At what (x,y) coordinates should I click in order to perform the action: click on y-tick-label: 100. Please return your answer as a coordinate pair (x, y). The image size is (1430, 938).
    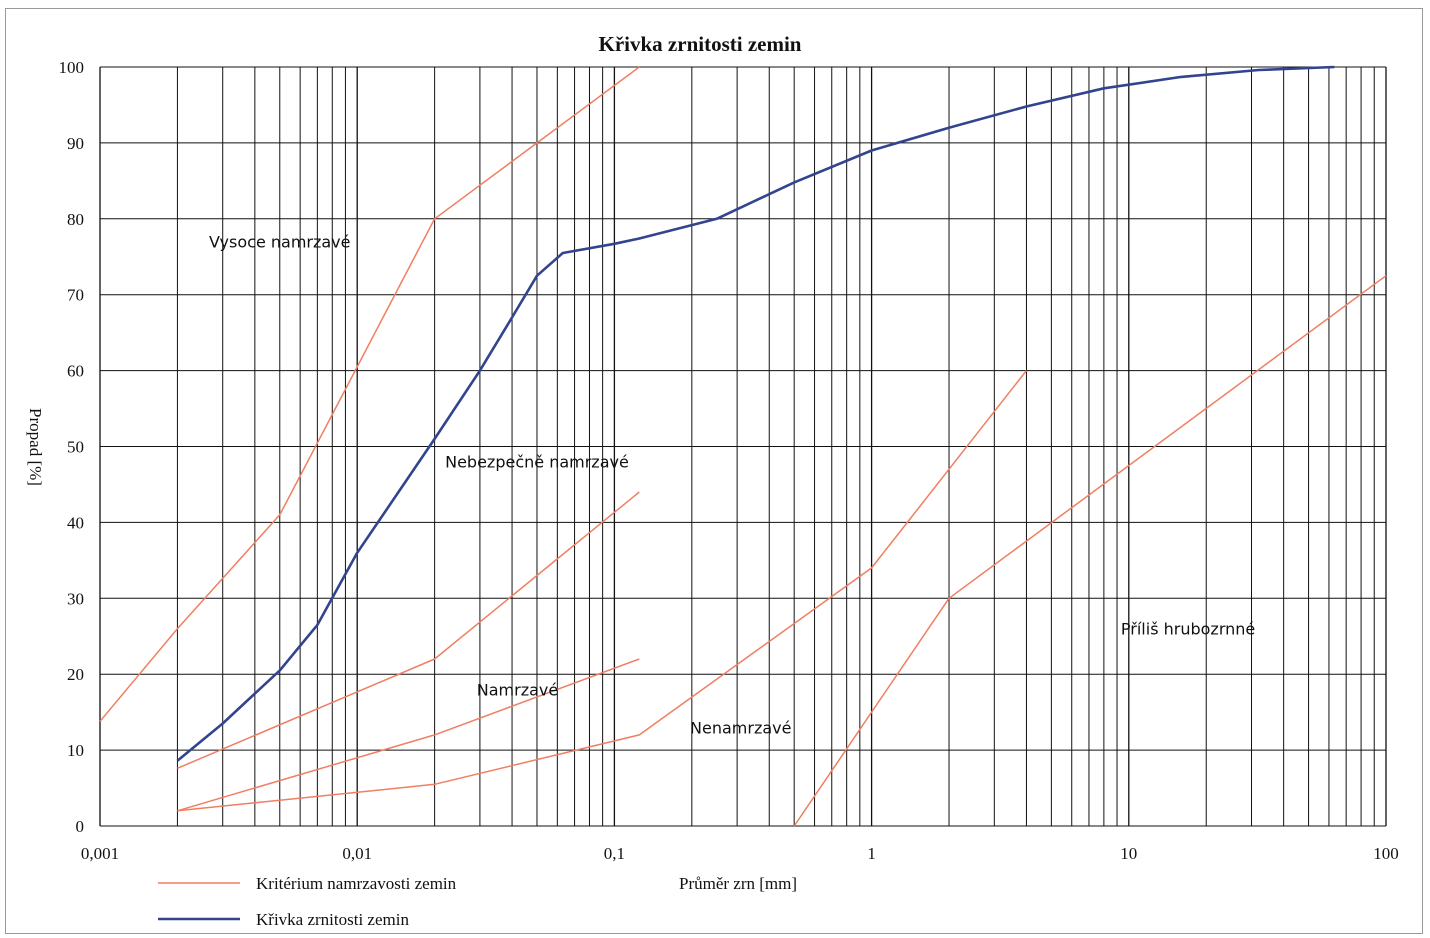
    Looking at the image, I should click on (72, 67).